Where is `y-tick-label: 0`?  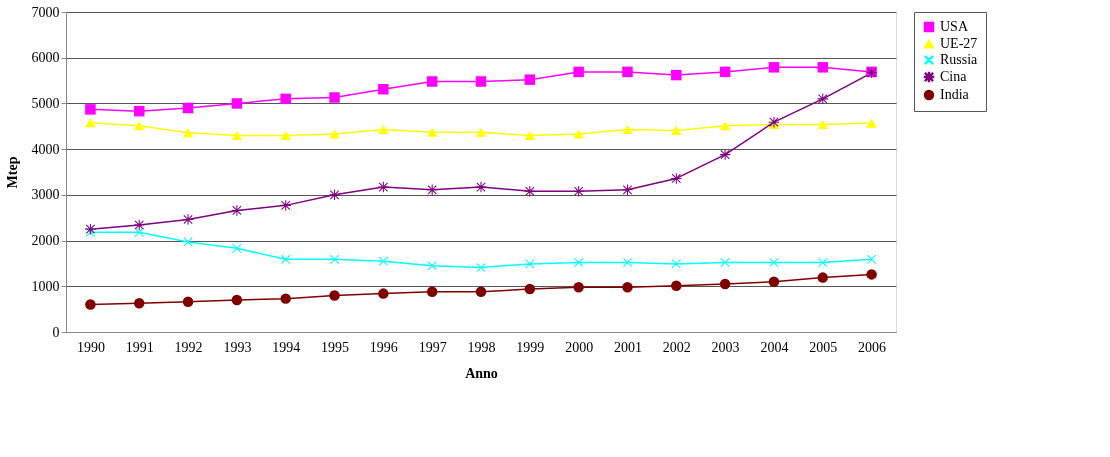 y-tick-label: 0 is located at coordinates (56, 332).